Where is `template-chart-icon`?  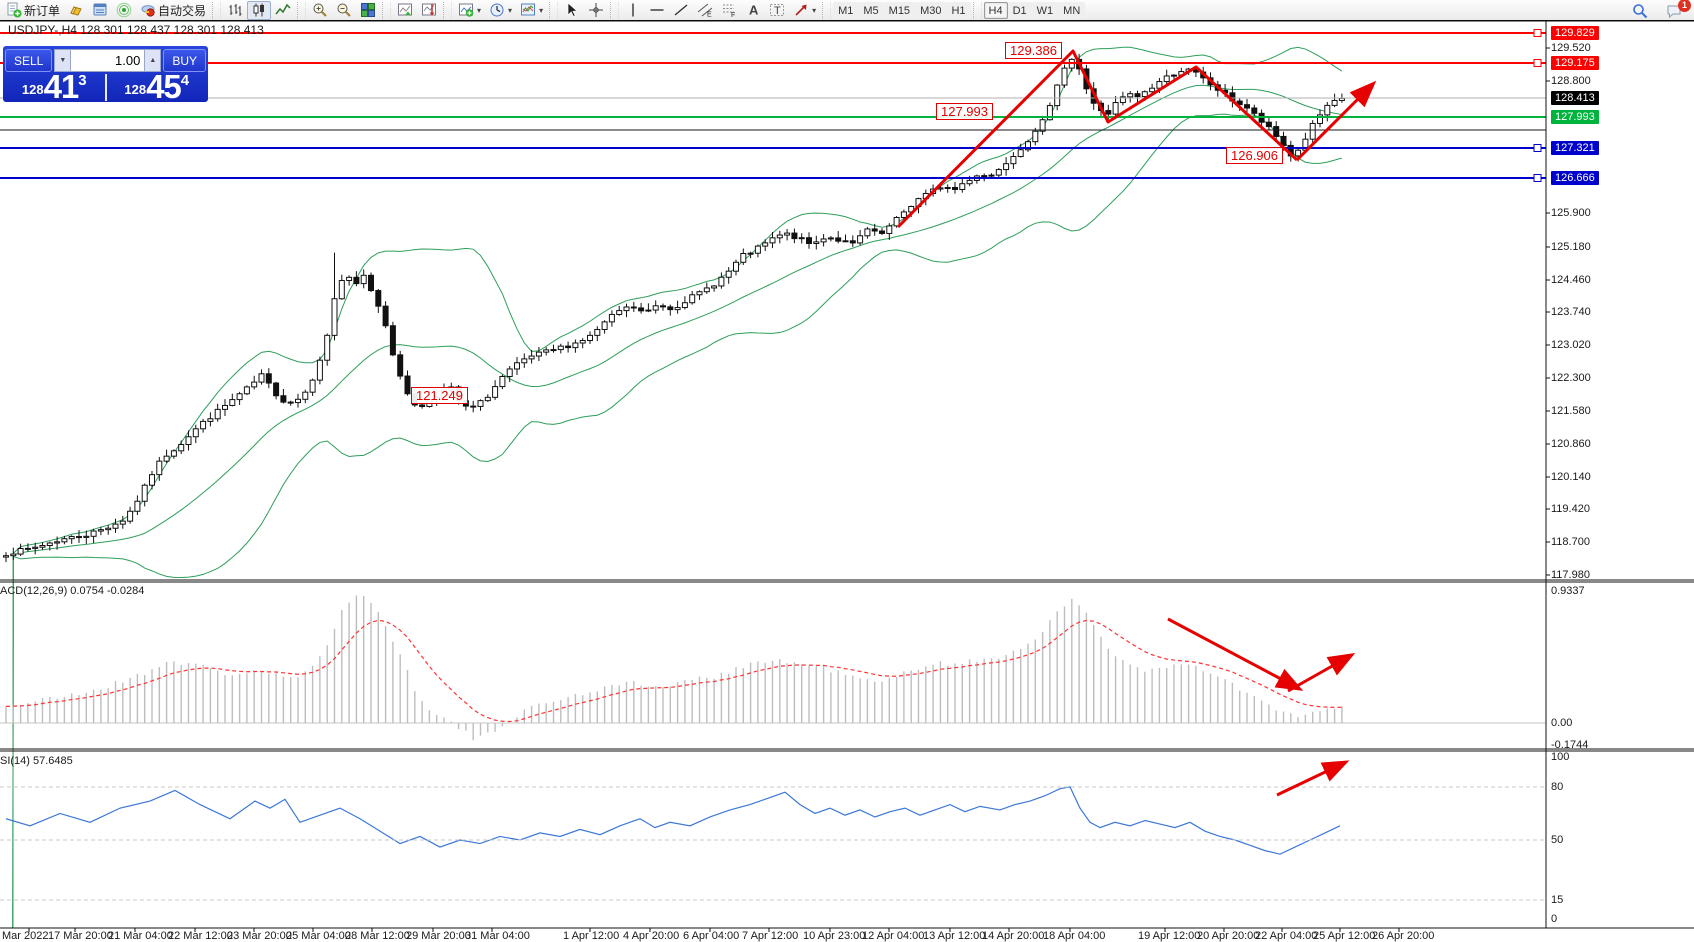
template-chart-icon is located at coordinates (528, 10).